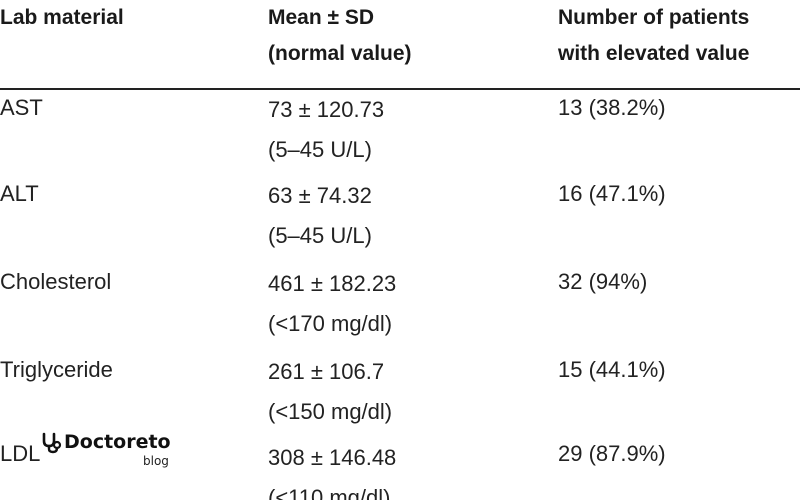 This screenshot has width=800, height=500. What do you see at coordinates (340, 53) in the screenshot?
I see `header-mean-sd-line2: (normal value)` at bounding box center [340, 53].